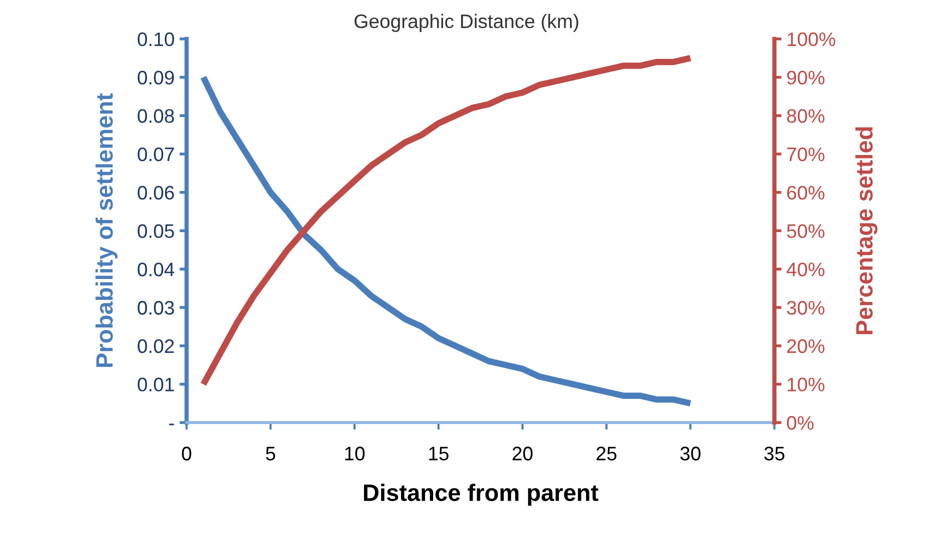 The image size is (933, 556). Describe the element at coordinates (439, 453) in the screenshot. I see `x-tick-label: 15` at that location.